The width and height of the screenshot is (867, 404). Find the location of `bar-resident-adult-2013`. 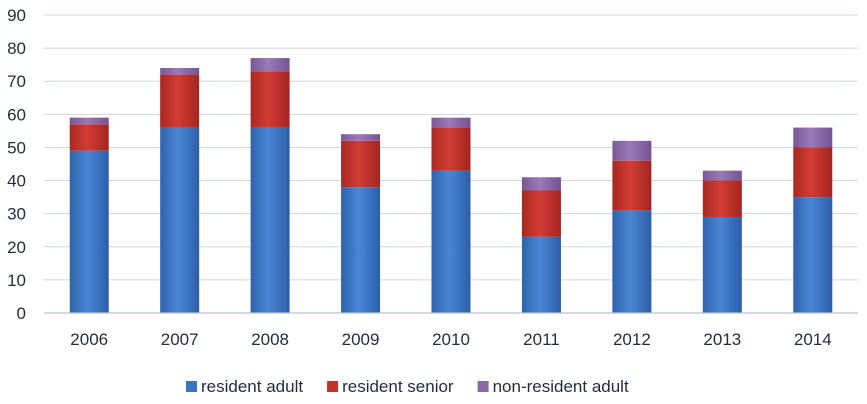

bar-resident-adult-2013 is located at coordinates (722, 264).